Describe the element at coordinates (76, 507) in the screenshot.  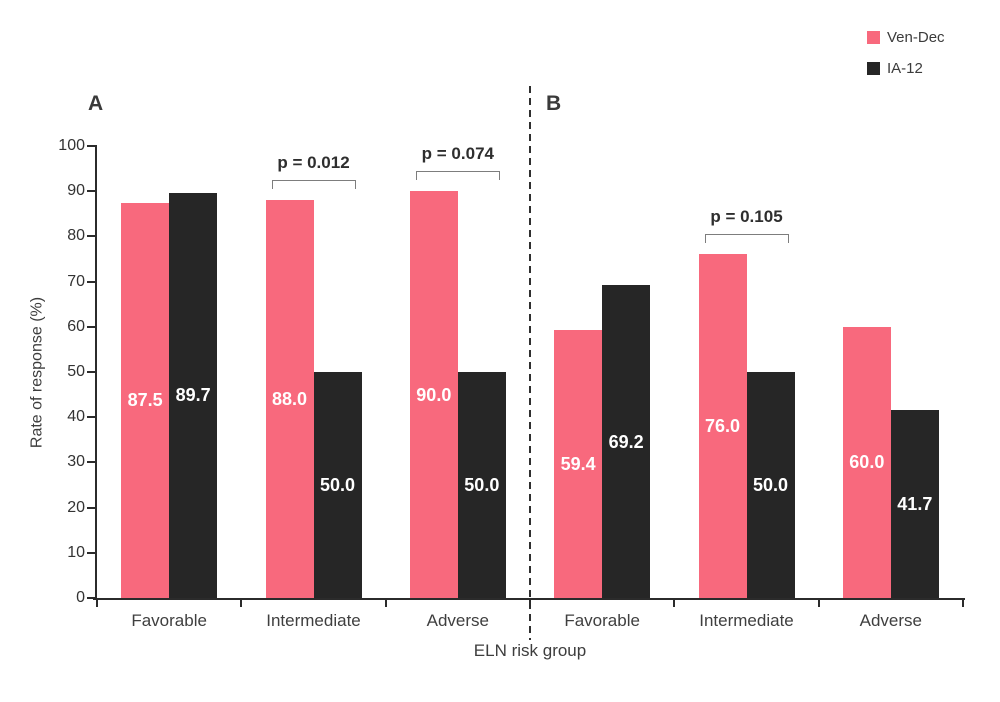
I see `y-axis-tick-label: 20` at that location.